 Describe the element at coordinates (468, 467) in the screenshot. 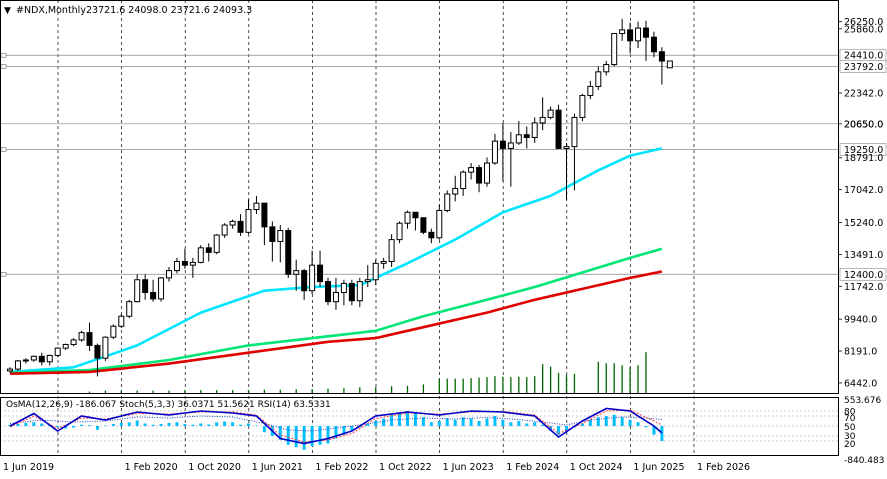

I see `time-axis-label: 1 Jun 2023` at that location.